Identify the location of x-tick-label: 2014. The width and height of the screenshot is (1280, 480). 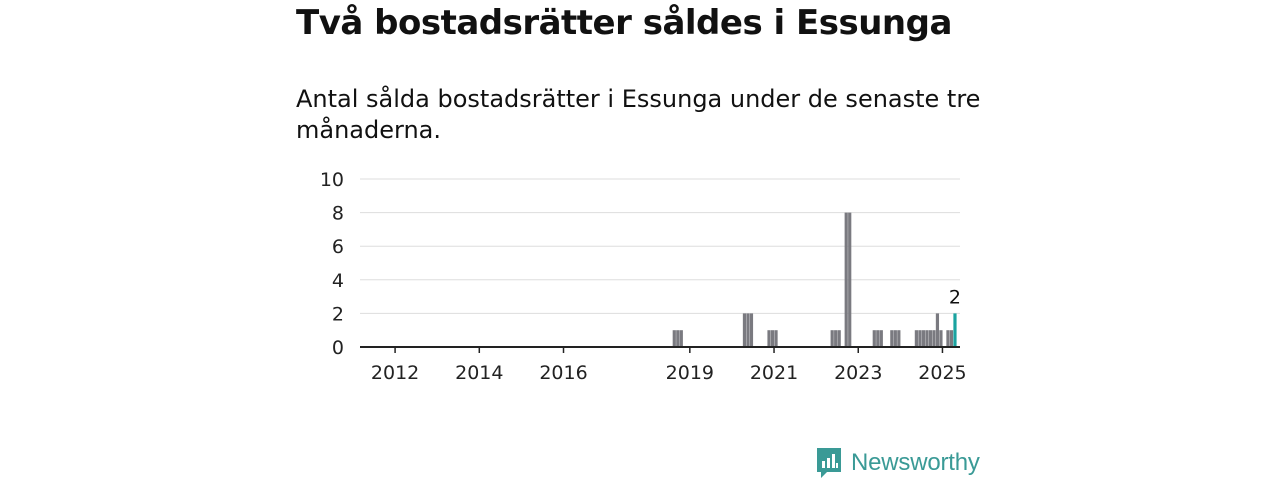
(479, 373).